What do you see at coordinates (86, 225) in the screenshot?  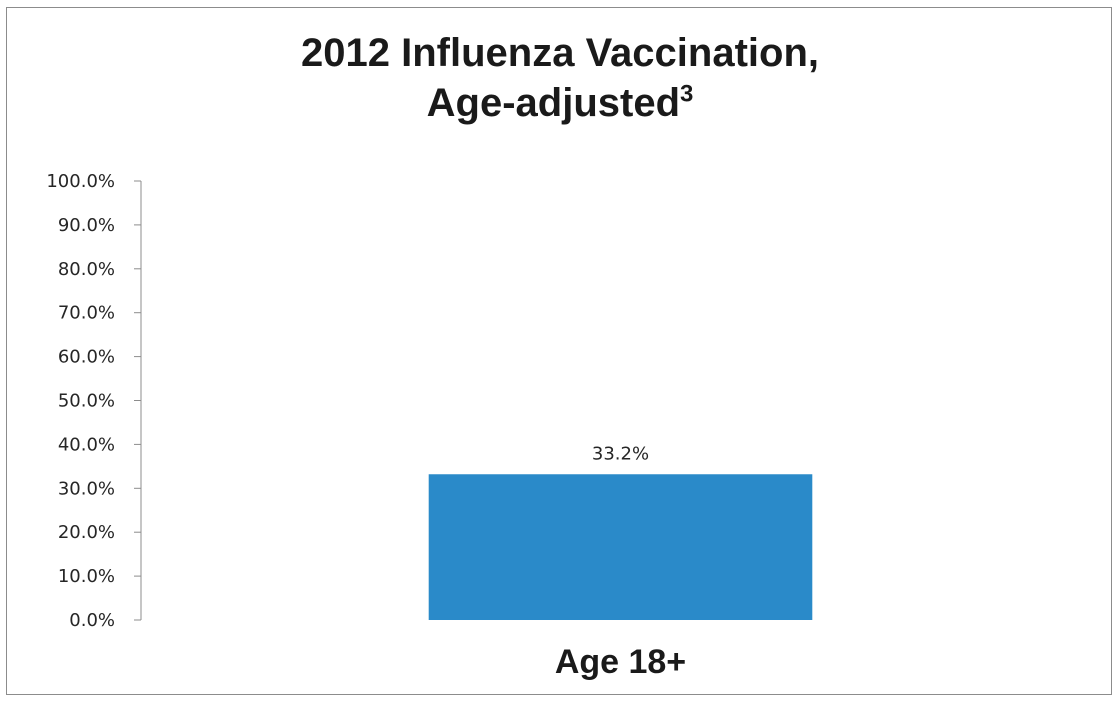 I see `y-tick-label: 90.0%` at bounding box center [86, 225].